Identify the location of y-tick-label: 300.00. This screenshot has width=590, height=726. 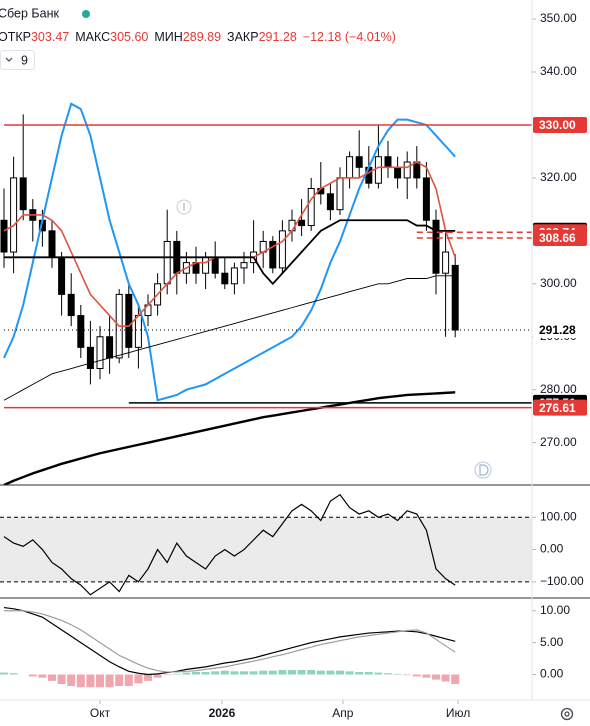
(558, 283).